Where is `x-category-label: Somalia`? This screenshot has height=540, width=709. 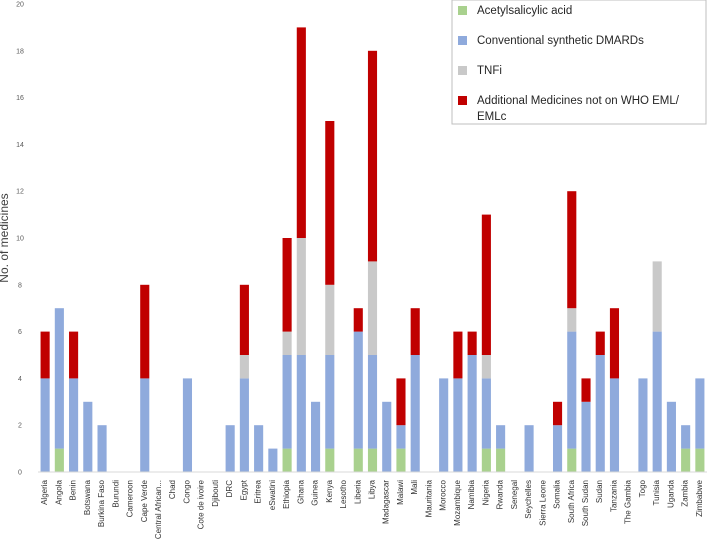
x-category-label: Somalia is located at coordinates (557, 493).